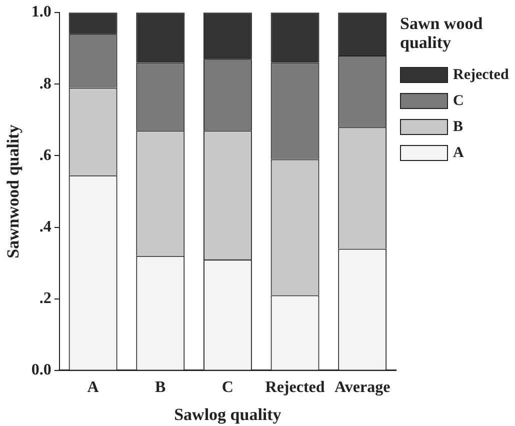 The width and height of the screenshot is (515, 426). What do you see at coordinates (458, 127) in the screenshot?
I see `legend-label: B` at bounding box center [458, 127].